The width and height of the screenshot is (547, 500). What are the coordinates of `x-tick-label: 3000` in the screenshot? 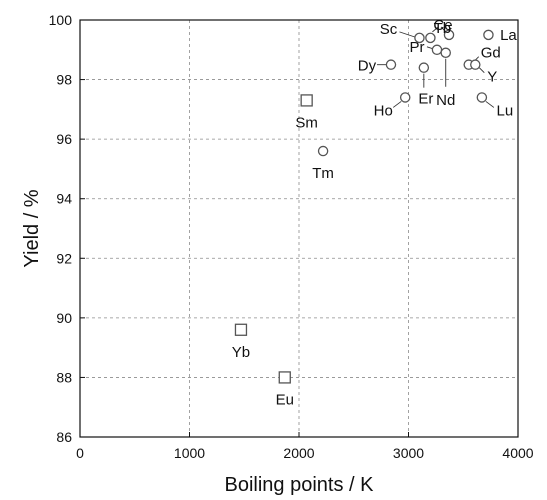 It's located at (408, 453).